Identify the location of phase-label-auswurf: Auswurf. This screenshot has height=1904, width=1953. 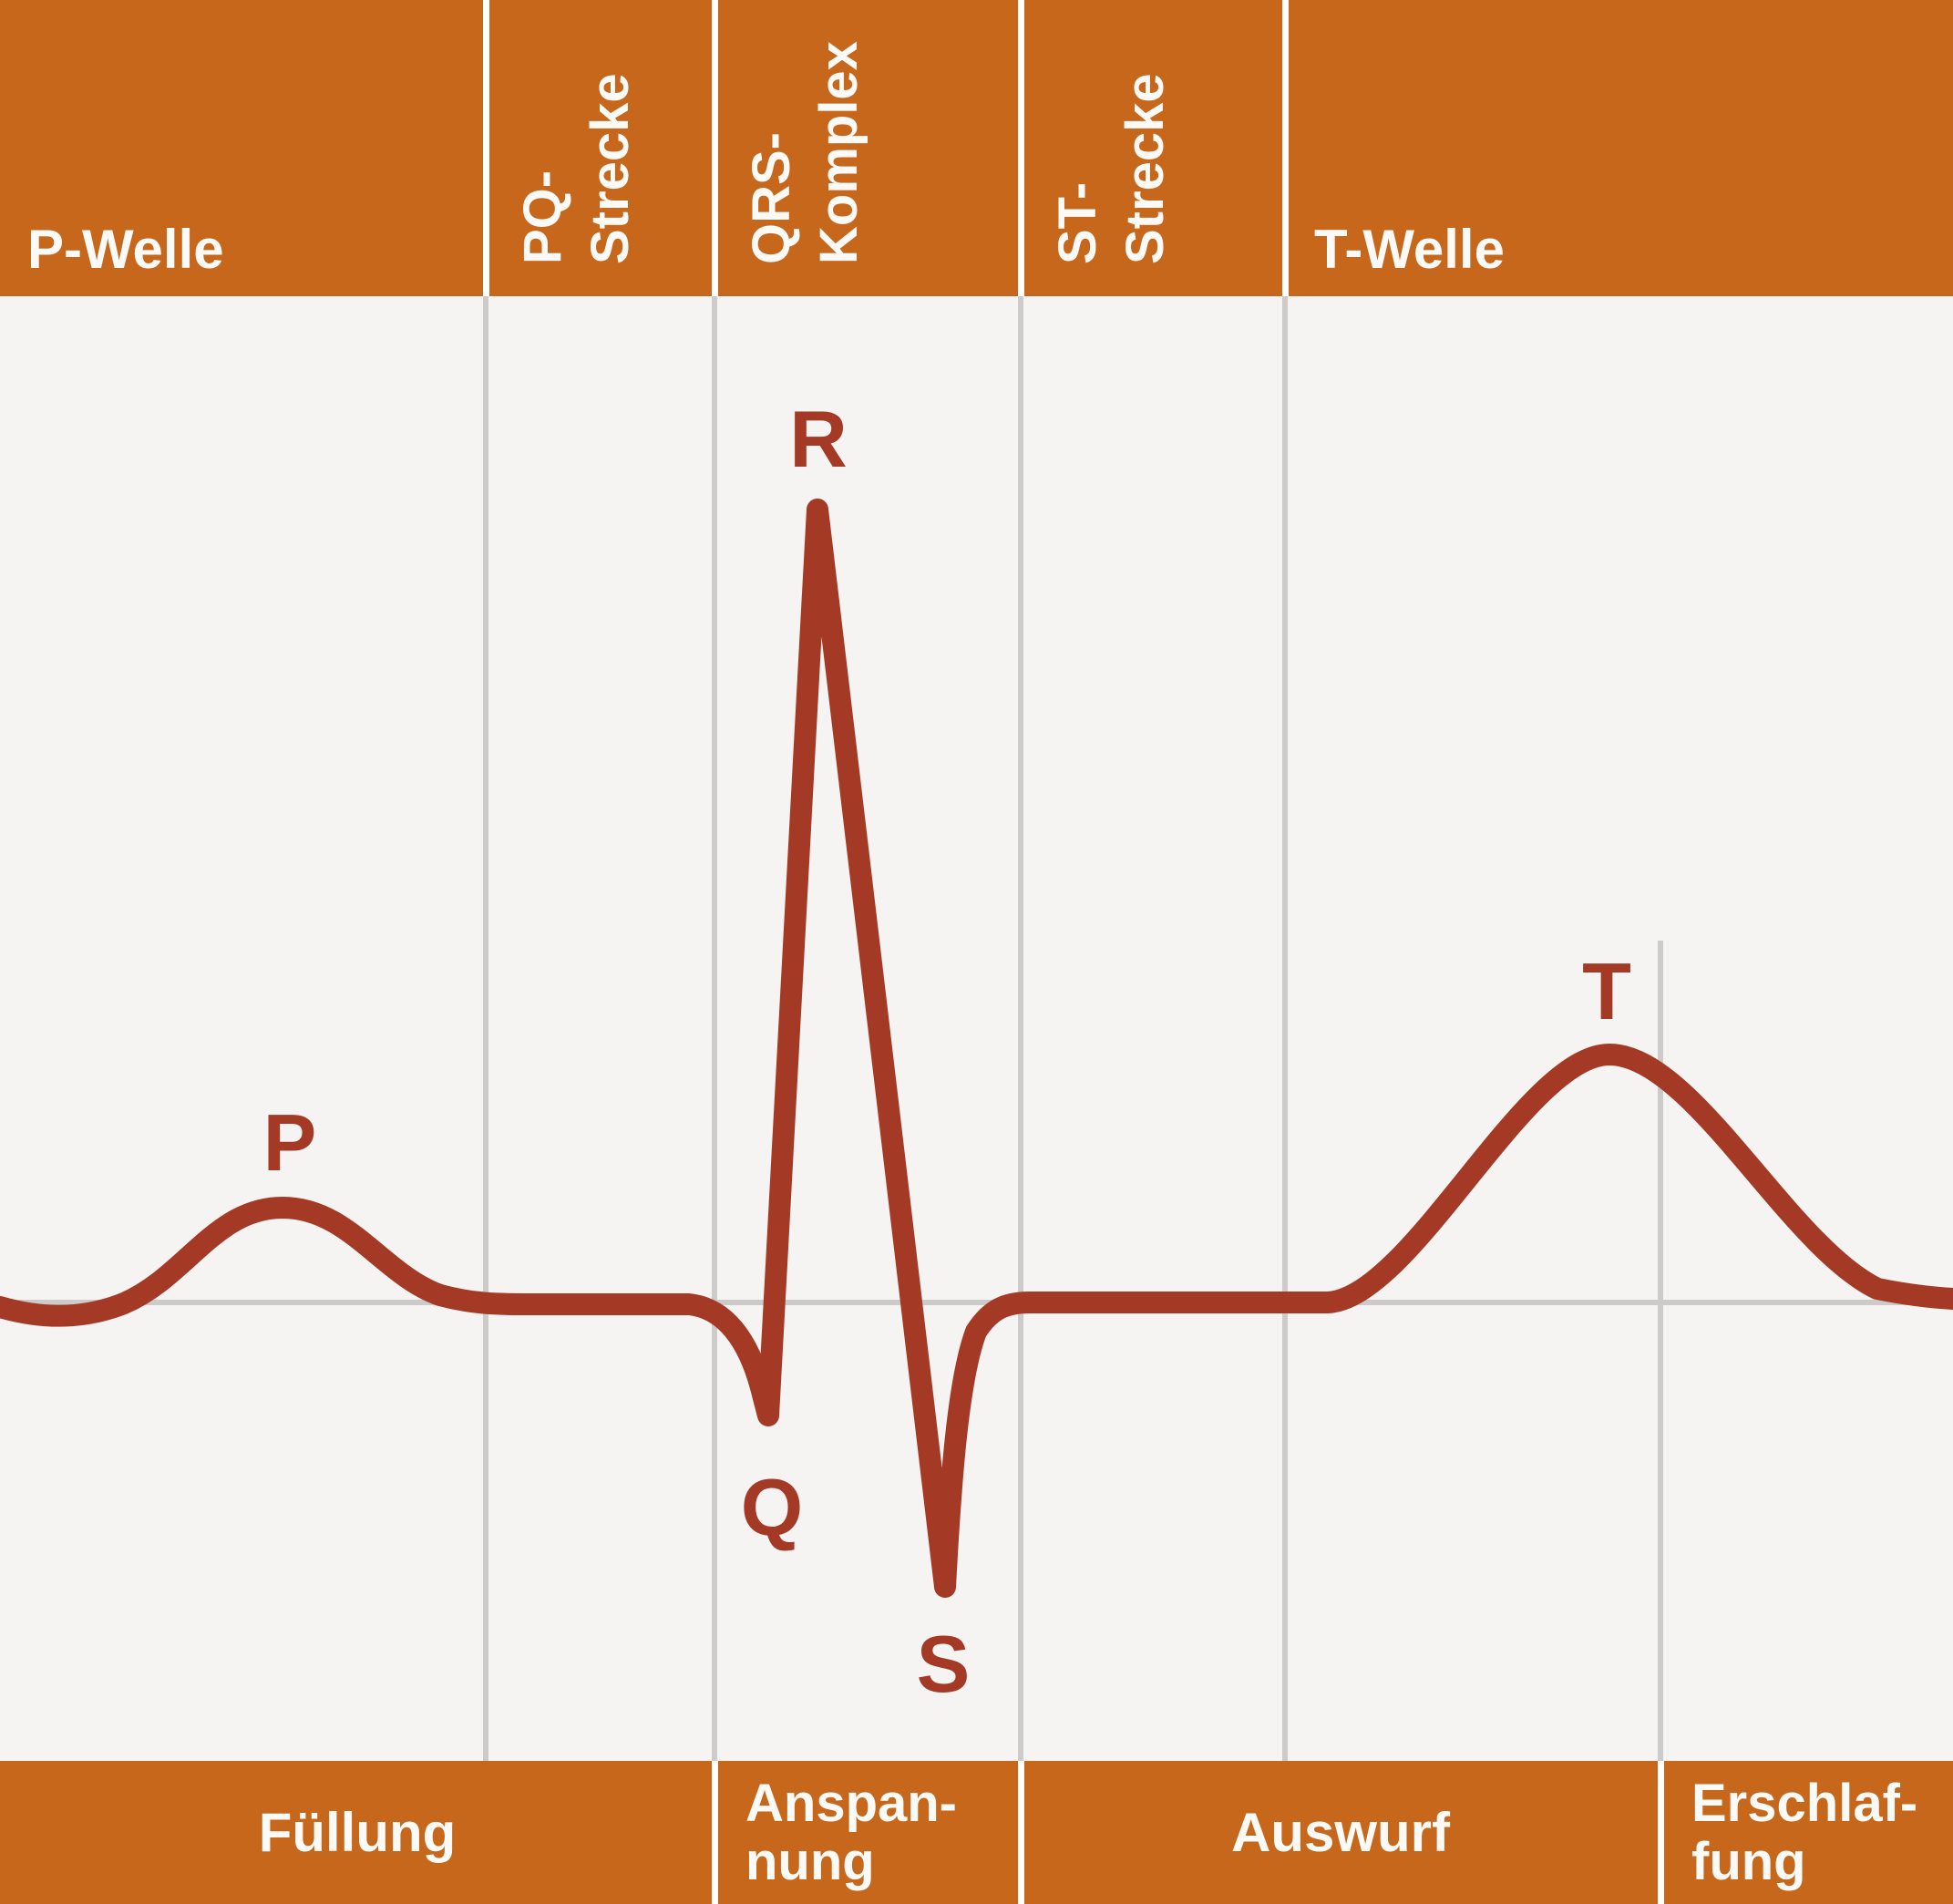
(1340, 1832).